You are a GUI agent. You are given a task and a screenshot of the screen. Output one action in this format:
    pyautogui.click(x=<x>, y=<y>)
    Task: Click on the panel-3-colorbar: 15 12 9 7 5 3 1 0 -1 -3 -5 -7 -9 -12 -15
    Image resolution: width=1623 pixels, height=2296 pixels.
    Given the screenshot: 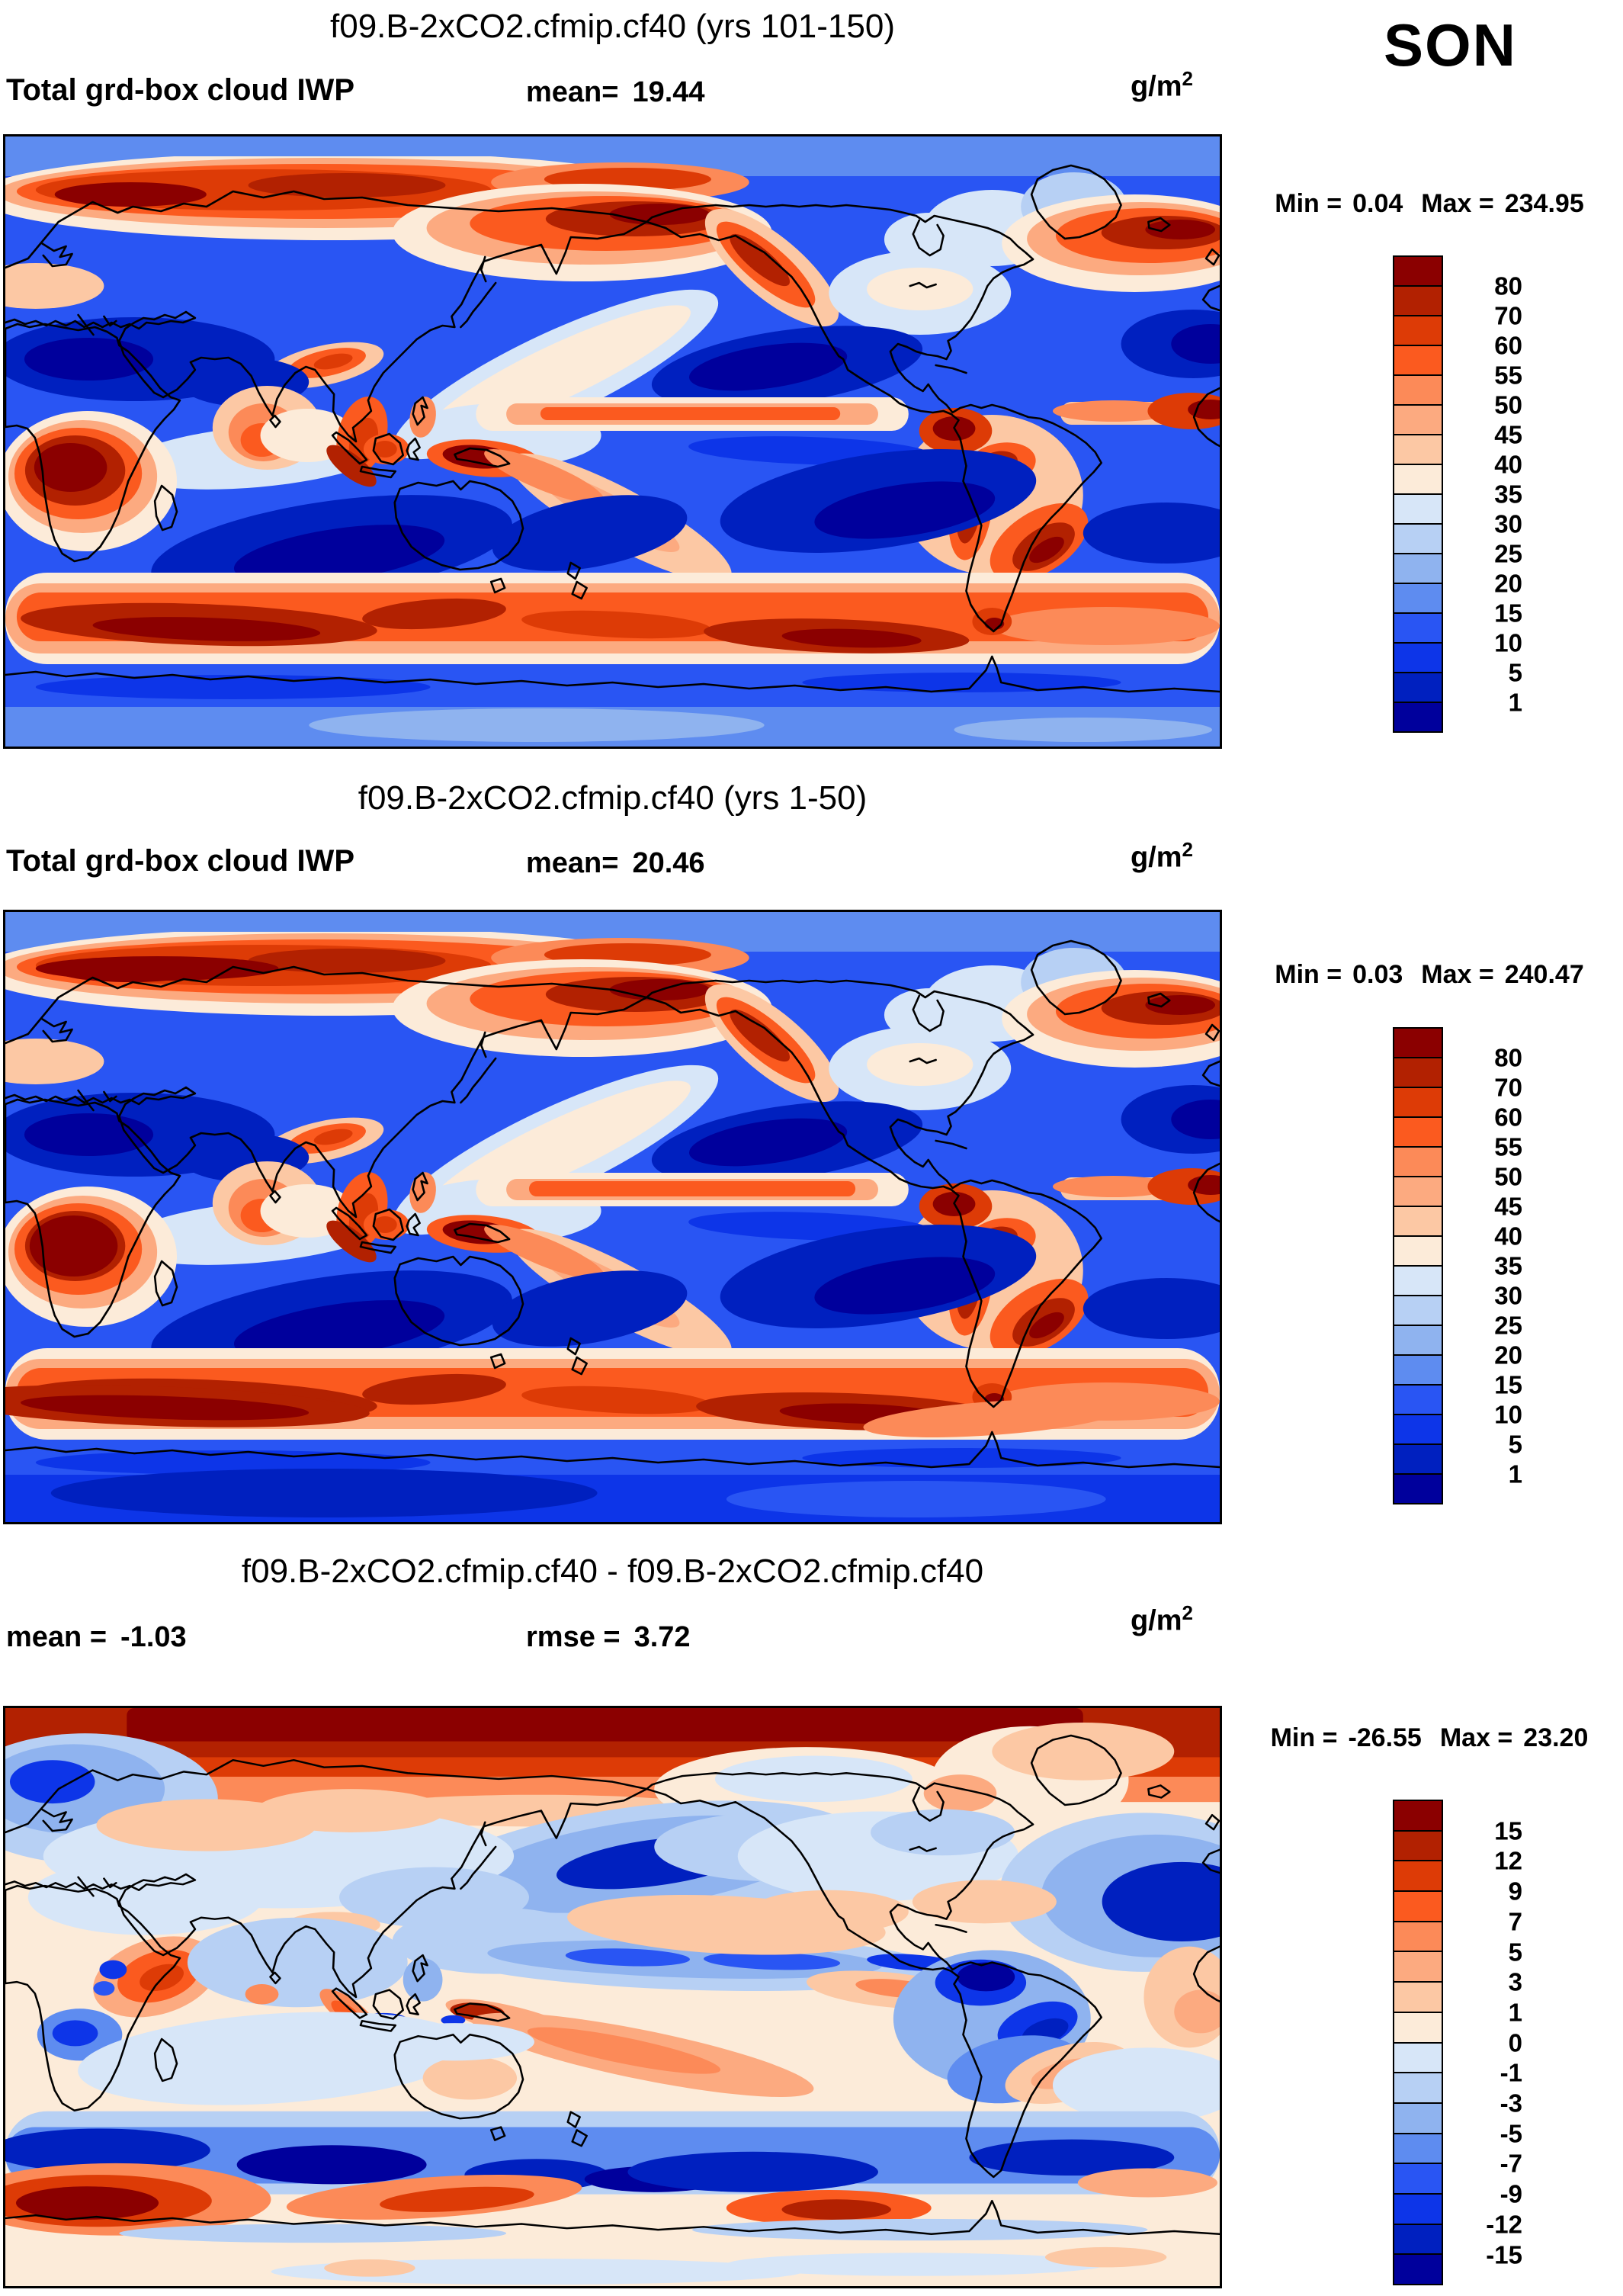 What is the action you would take?
    pyautogui.click(x=1457, y=2042)
    